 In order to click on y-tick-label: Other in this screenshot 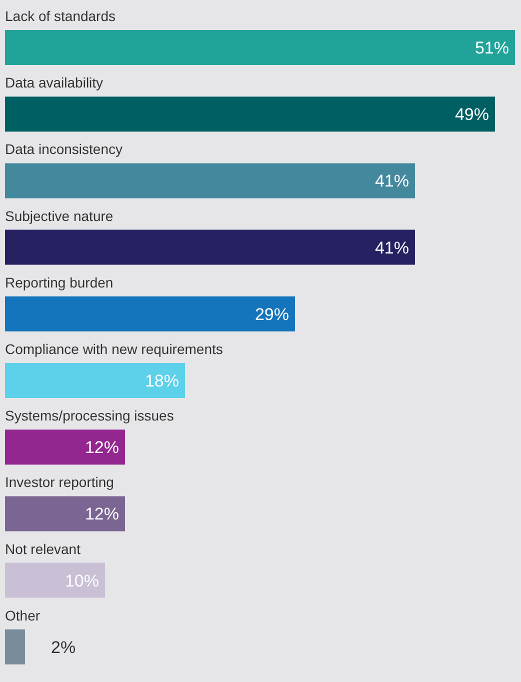, I will do `click(22, 615)`.